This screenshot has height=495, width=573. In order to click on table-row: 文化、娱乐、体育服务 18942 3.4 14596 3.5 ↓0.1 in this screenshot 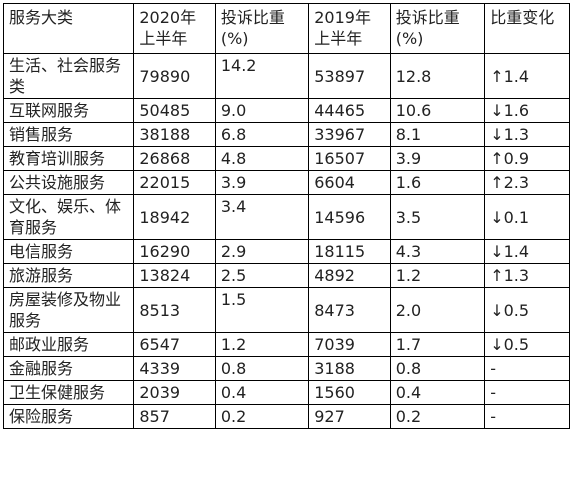, I will do `click(286, 217)`.